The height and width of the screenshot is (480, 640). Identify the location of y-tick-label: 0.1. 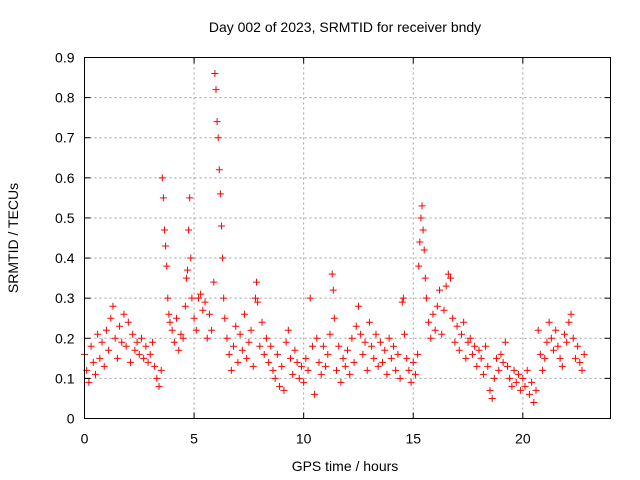
(65, 378).